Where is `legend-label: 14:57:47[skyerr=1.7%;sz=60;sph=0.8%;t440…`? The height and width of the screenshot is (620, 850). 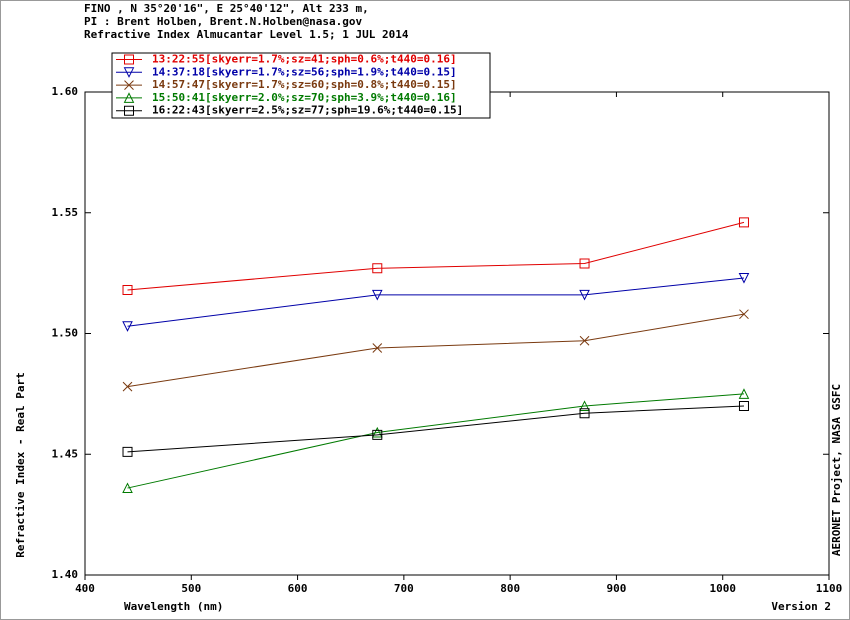 legend-label: 14:57:47[skyerr=1.7%;sz=60;sph=0.8%;t440… is located at coordinates (304, 84).